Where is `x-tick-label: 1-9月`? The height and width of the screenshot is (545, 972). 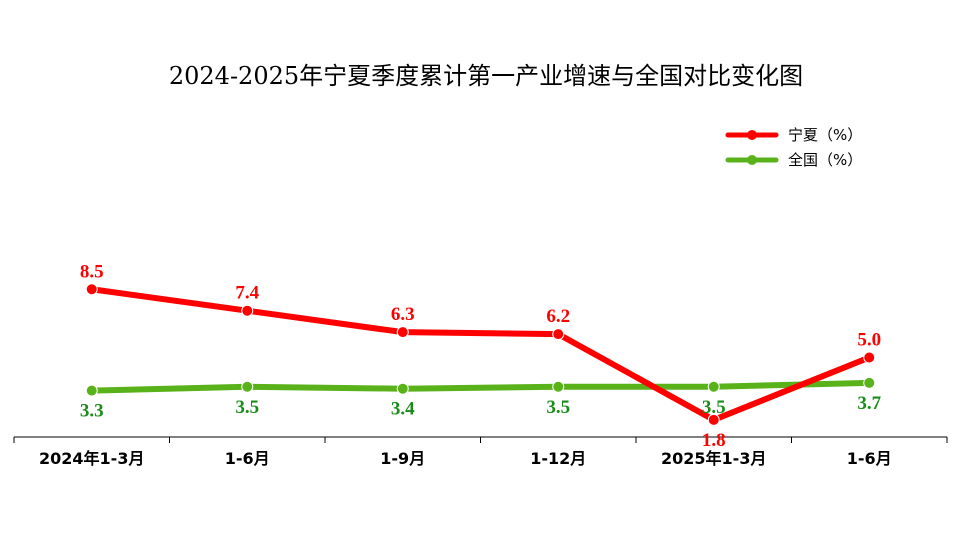 x-tick-label: 1-9月 is located at coordinates (402, 458).